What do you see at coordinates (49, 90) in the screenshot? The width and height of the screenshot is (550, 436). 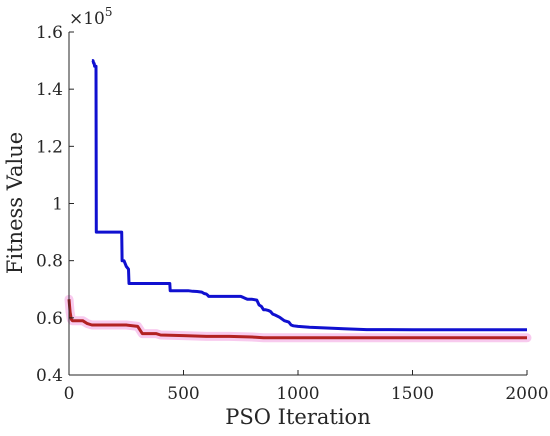 I see `y-tick-label: 1.4` at bounding box center [49, 90].